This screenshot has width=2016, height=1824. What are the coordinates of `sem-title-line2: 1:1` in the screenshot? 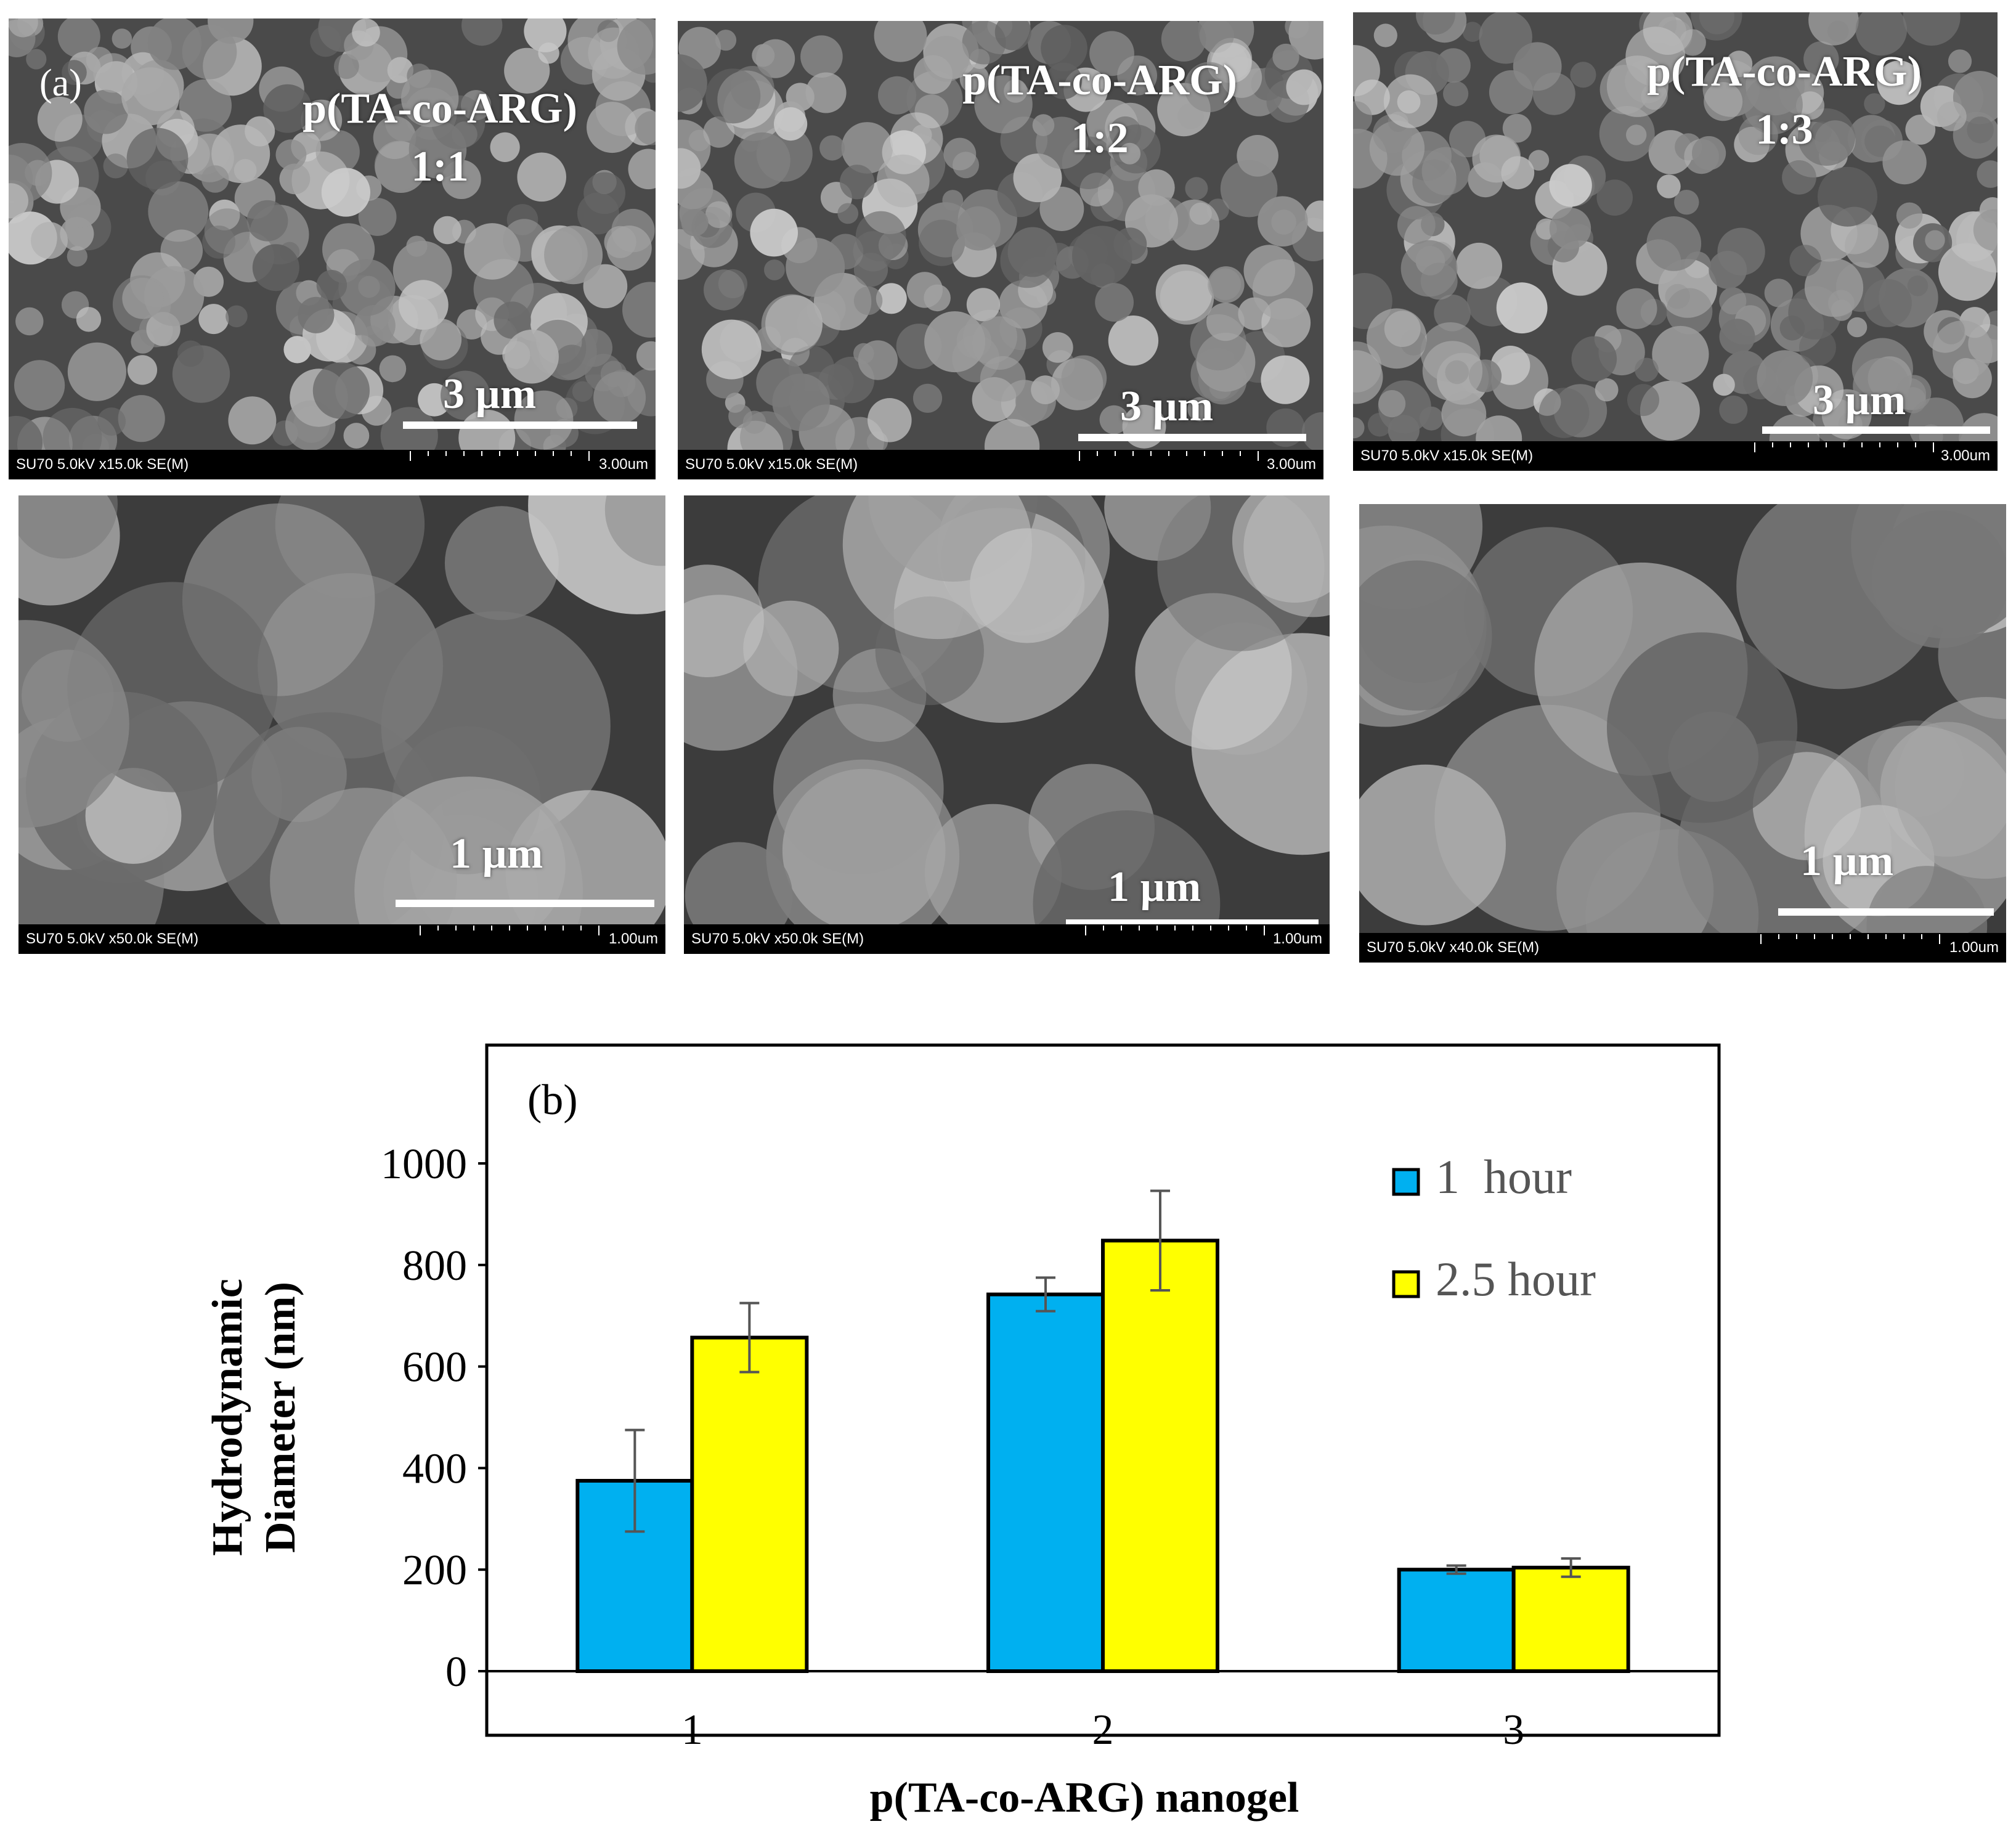 It's located at (440, 166).